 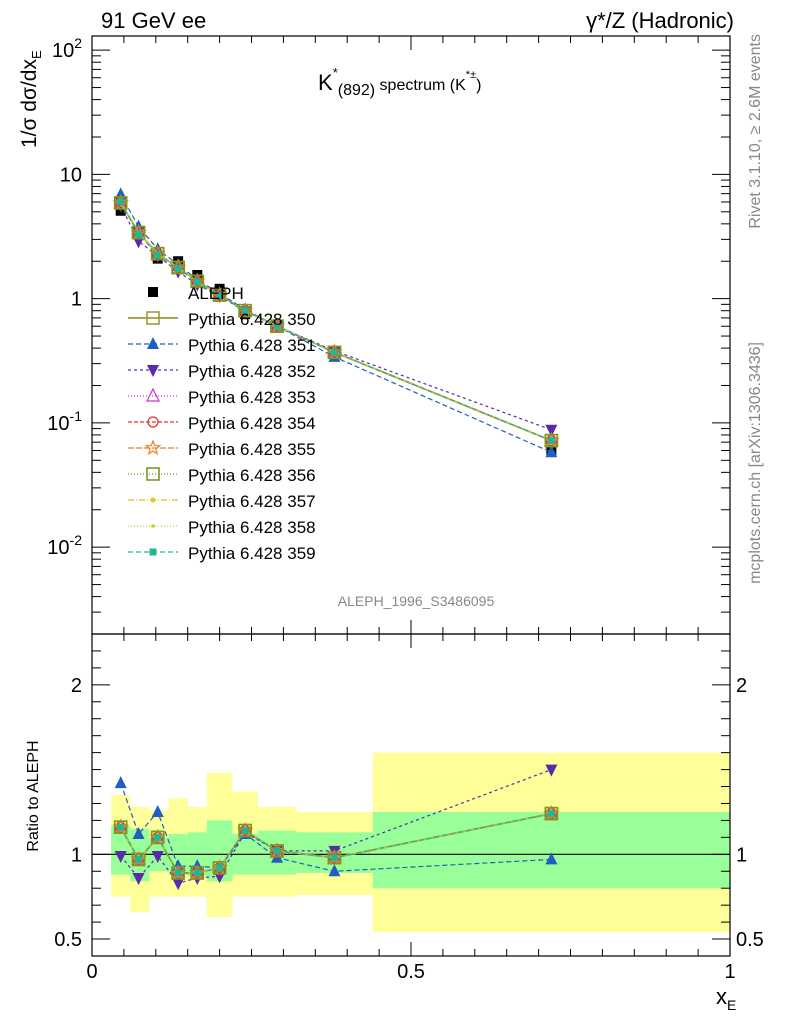 What do you see at coordinates (416, 601) in the screenshot?
I see `analysis-label: ALEPH_1996_S3486095` at bounding box center [416, 601].